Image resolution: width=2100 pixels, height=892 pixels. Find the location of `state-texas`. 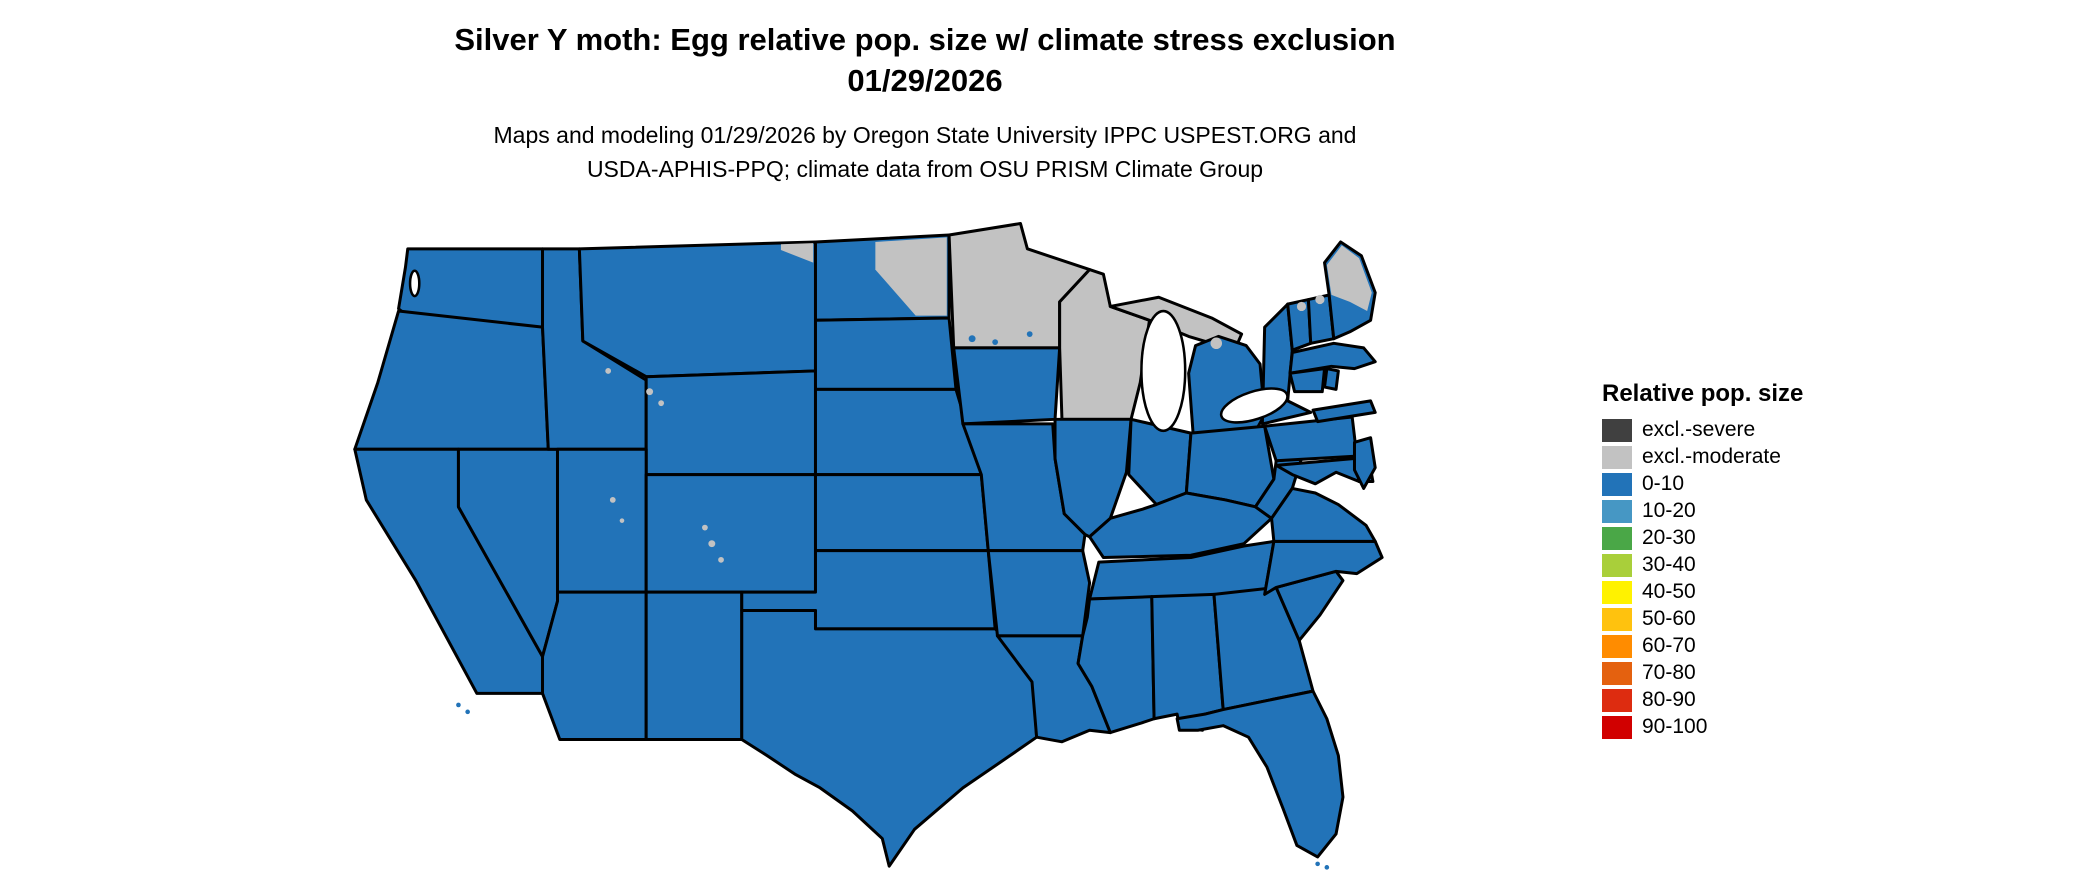

state-texas is located at coordinates (889, 738).